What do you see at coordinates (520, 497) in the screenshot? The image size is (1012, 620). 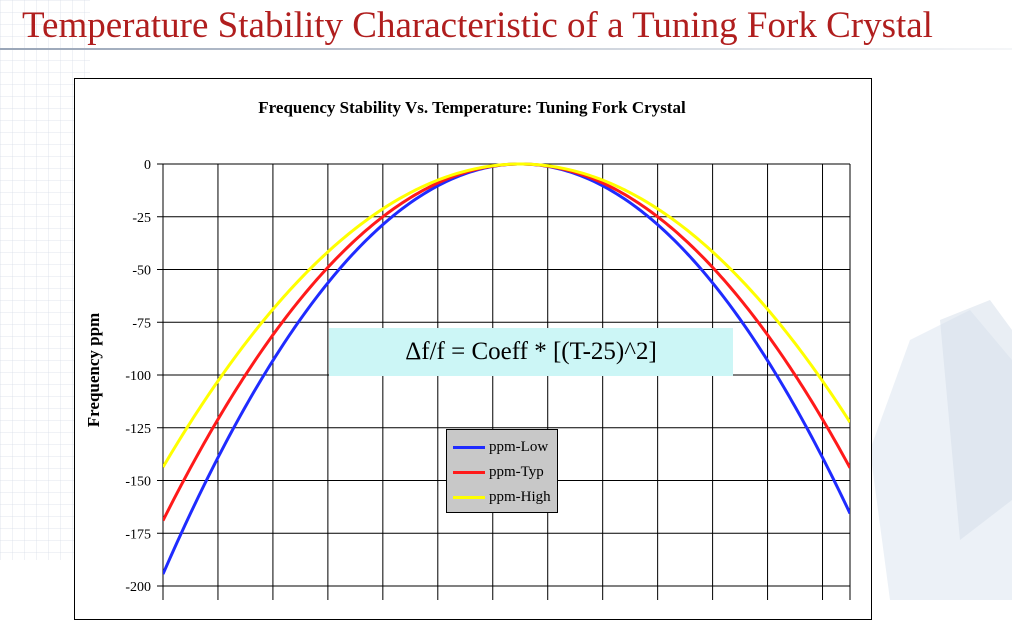 I see `legend-label-high: ppm-High` at bounding box center [520, 497].